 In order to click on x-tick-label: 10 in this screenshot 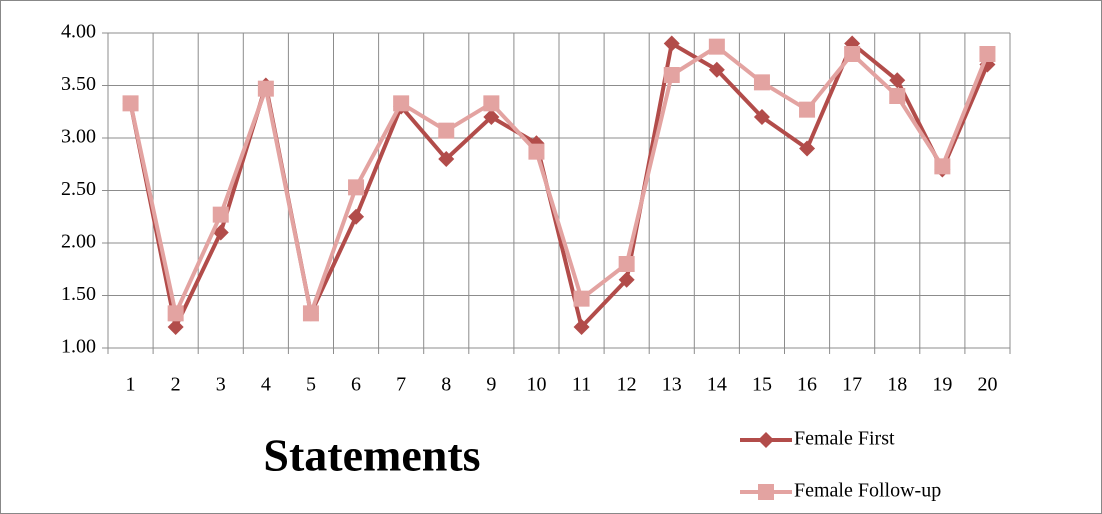, I will do `click(536, 385)`.